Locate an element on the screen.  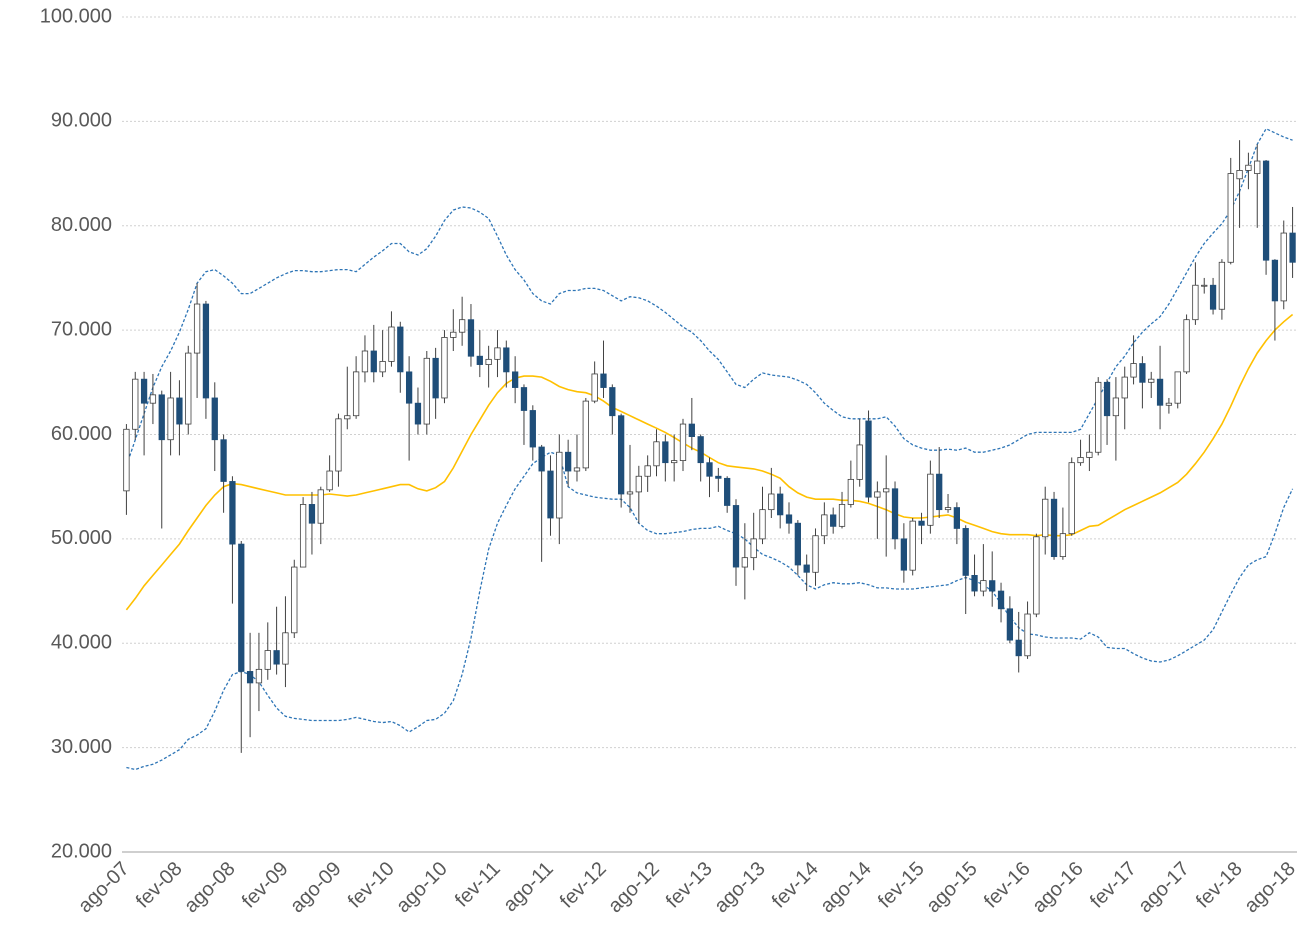
x-tick-label: ago-14 is located at coordinates (846, 888).